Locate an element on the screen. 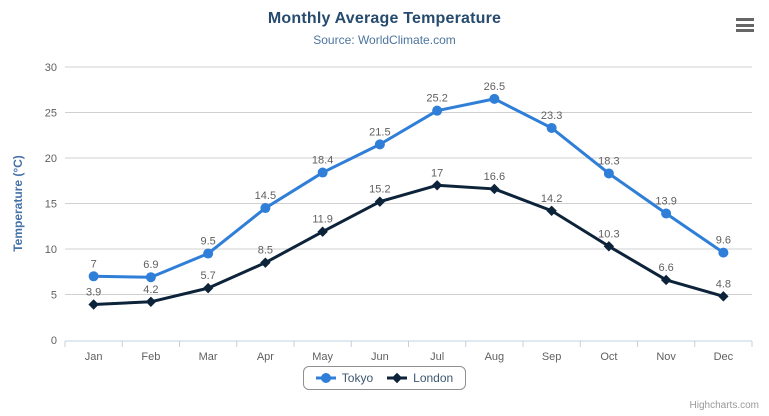  data-label-tokyo-may: 18.4 is located at coordinates (322, 161).